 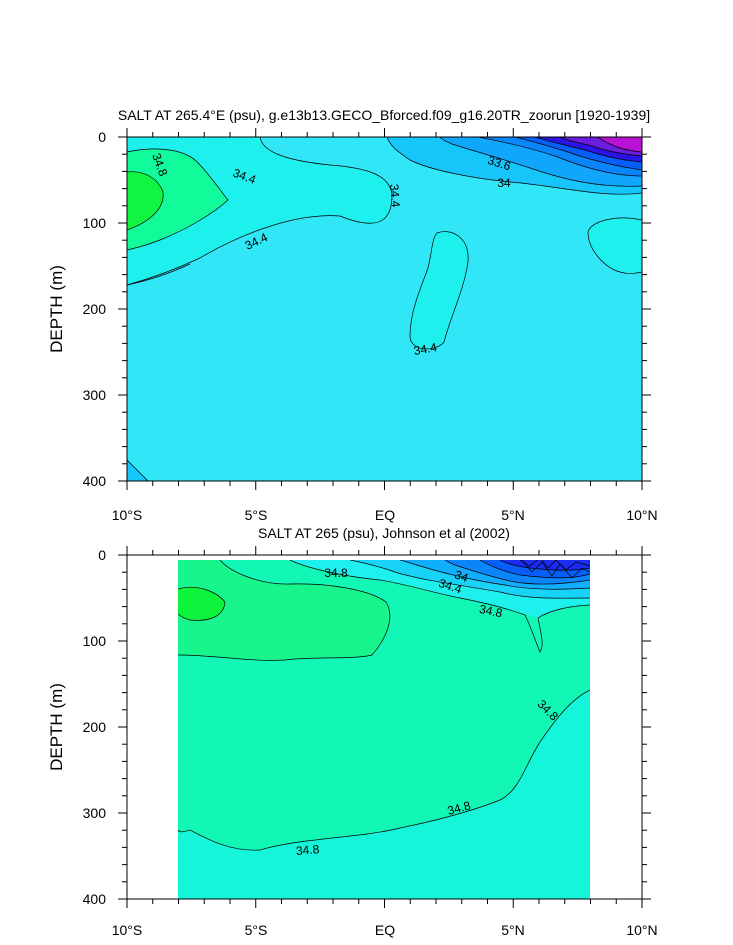 What do you see at coordinates (256, 515) in the screenshot?
I see `top-x-tick-label: 5°S` at bounding box center [256, 515].